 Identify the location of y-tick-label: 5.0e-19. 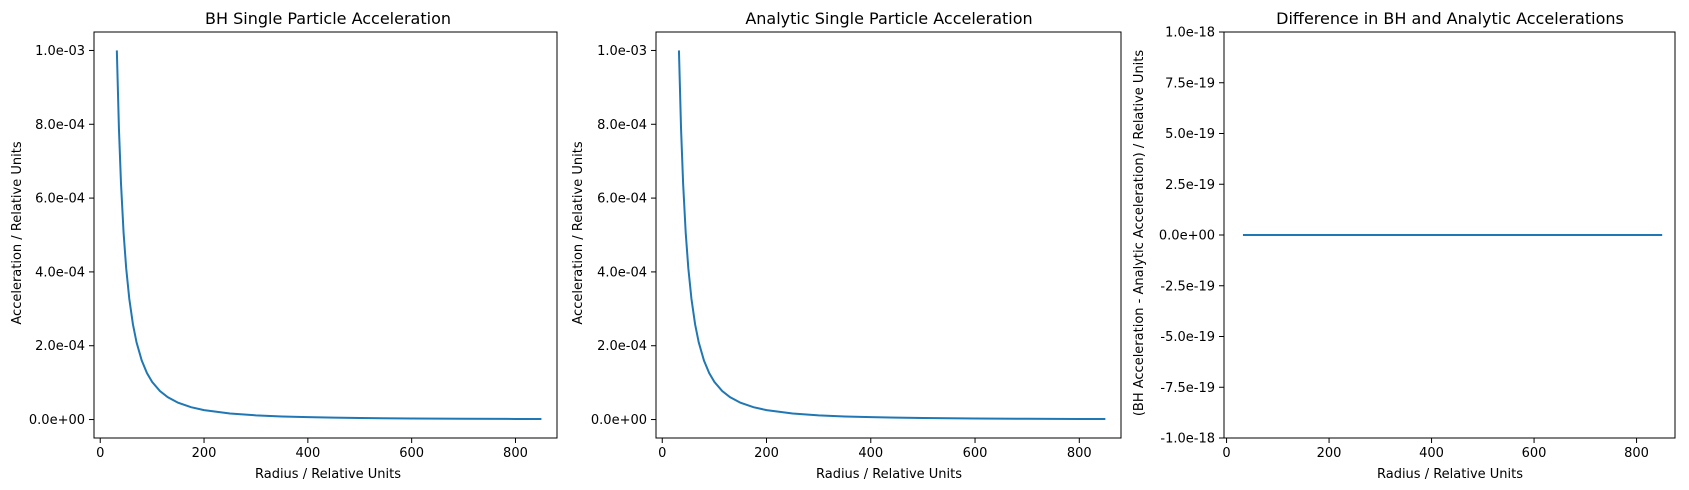
(1190, 134).